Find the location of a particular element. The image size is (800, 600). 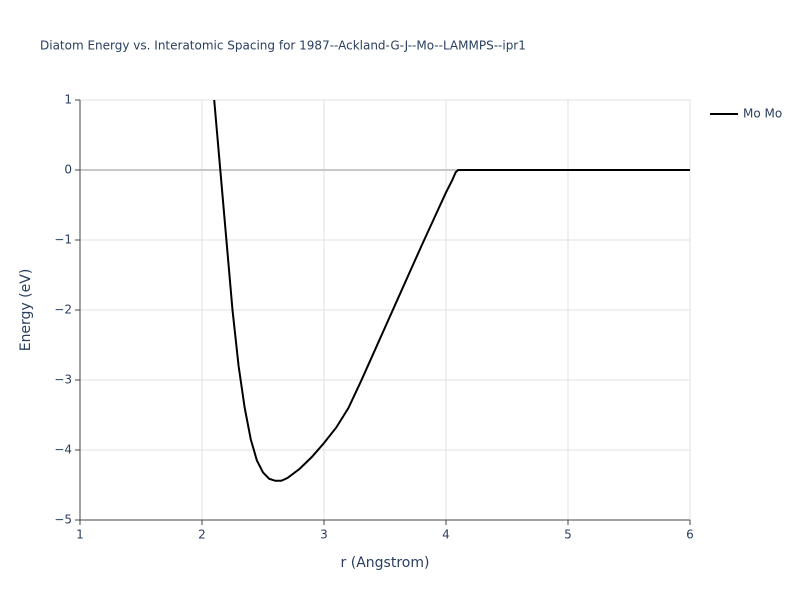

y-tick-label: 0 is located at coordinates (68, 170).